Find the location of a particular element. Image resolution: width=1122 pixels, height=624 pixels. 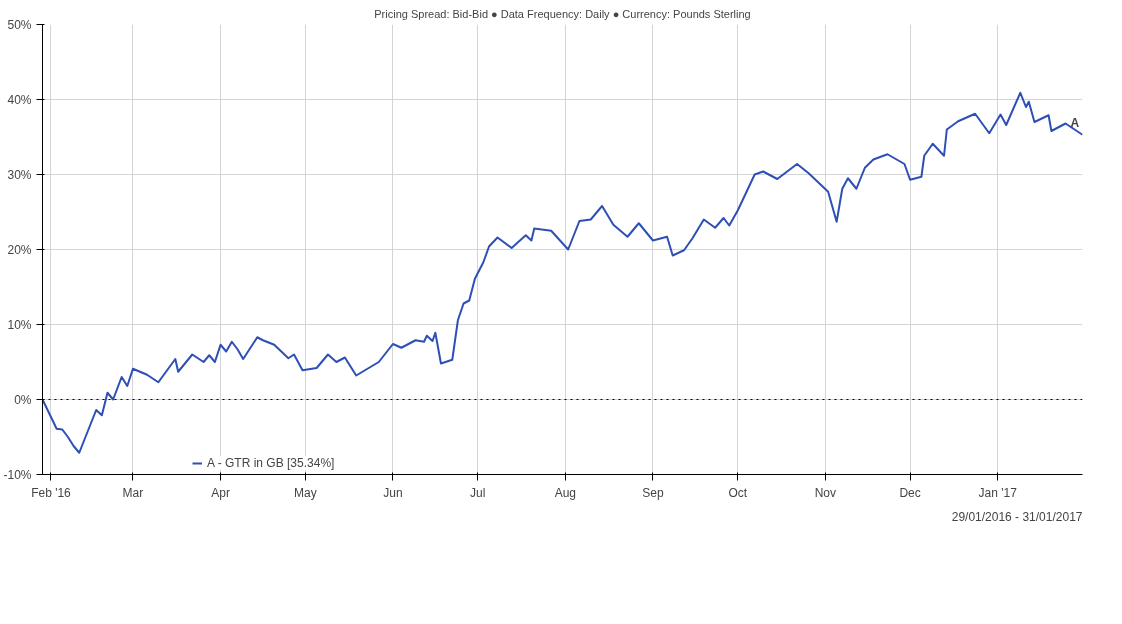

x-tick-label: Mar is located at coordinates (133, 492).